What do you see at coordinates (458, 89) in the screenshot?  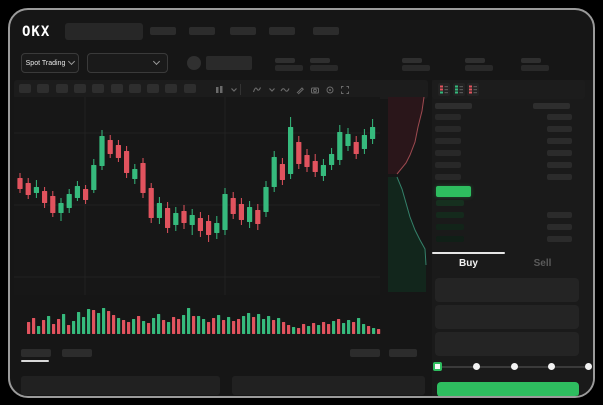 I see `book-bids-icon` at bounding box center [458, 89].